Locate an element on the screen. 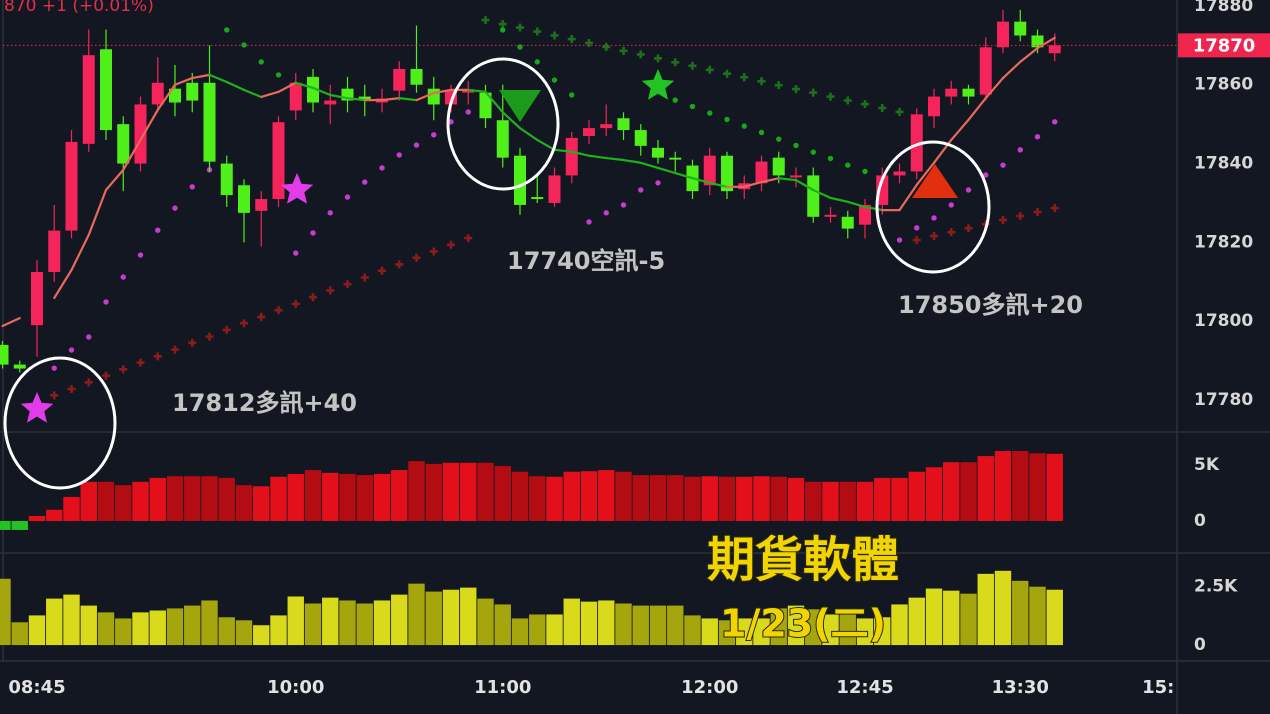 This screenshot has height=714, width=1270. y-tick-label: 5K is located at coordinates (1207, 465).